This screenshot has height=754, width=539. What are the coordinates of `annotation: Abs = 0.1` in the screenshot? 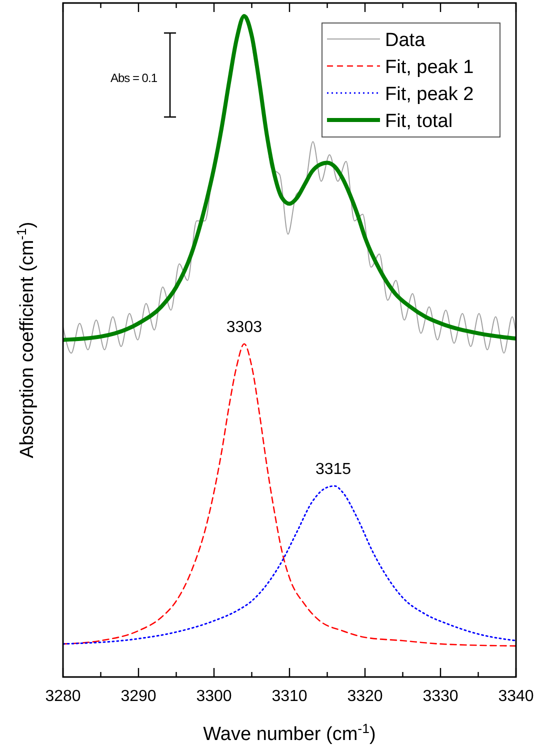 It's located at (134, 78).